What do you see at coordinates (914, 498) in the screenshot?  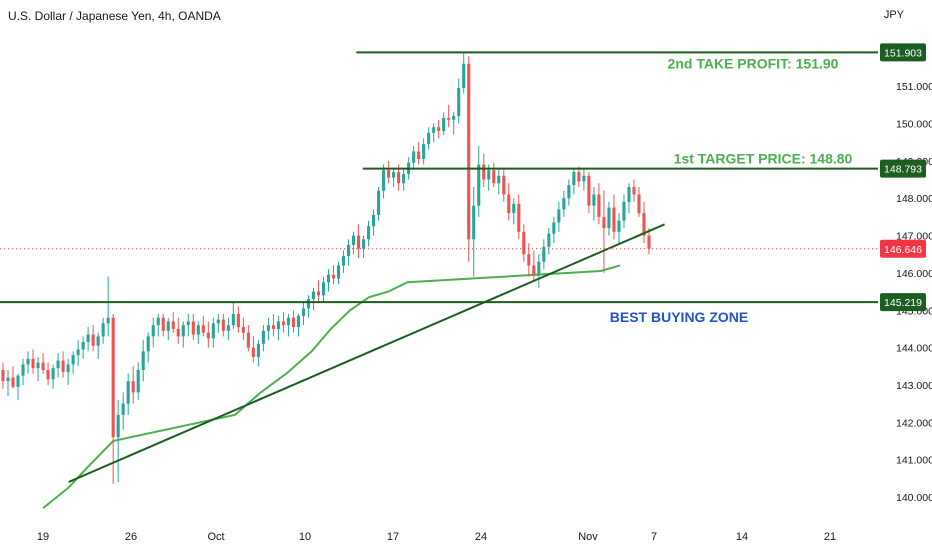 I see `price-tick-label: 140.000` at bounding box center [914, 498].